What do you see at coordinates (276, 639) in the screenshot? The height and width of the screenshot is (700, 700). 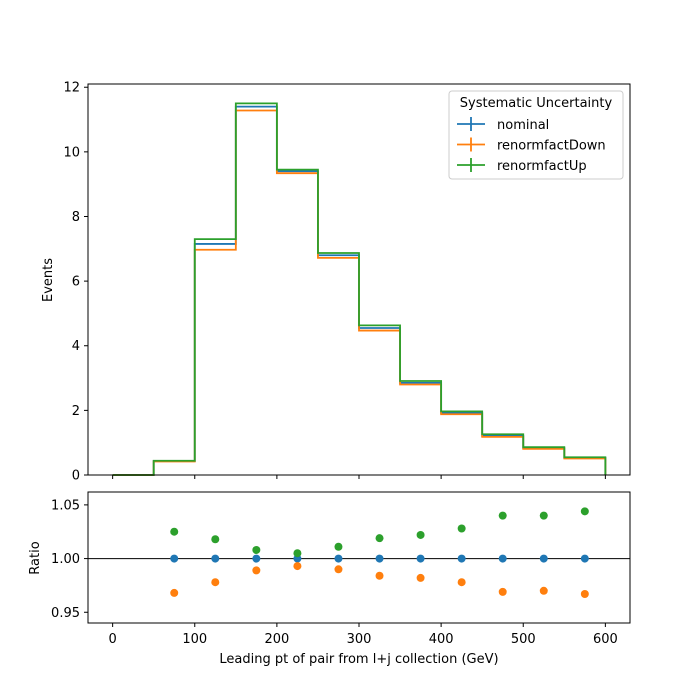 I see `x-tick-label: 200` at bounding box center [276, 639].